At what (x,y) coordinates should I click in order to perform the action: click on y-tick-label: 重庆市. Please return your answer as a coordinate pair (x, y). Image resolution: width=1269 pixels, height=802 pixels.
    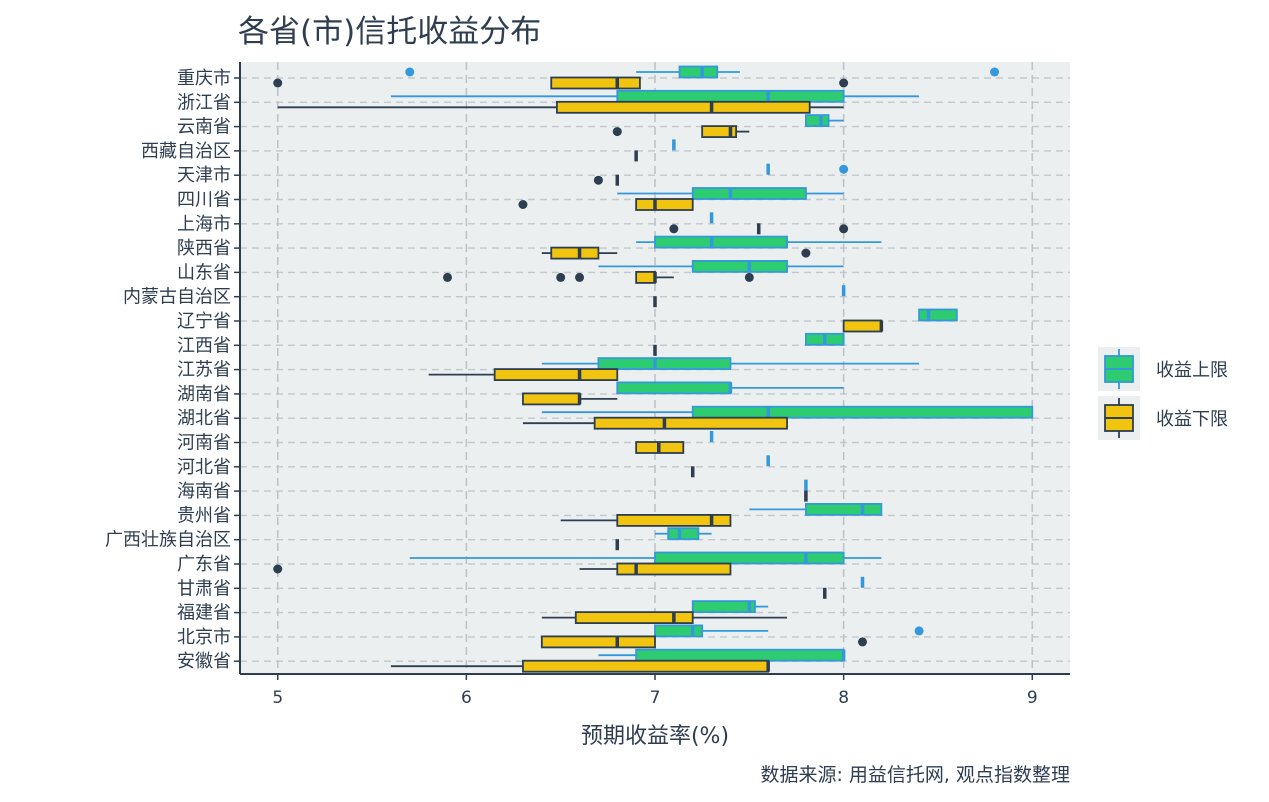
    Looking at the image, I should click on (204, 78).